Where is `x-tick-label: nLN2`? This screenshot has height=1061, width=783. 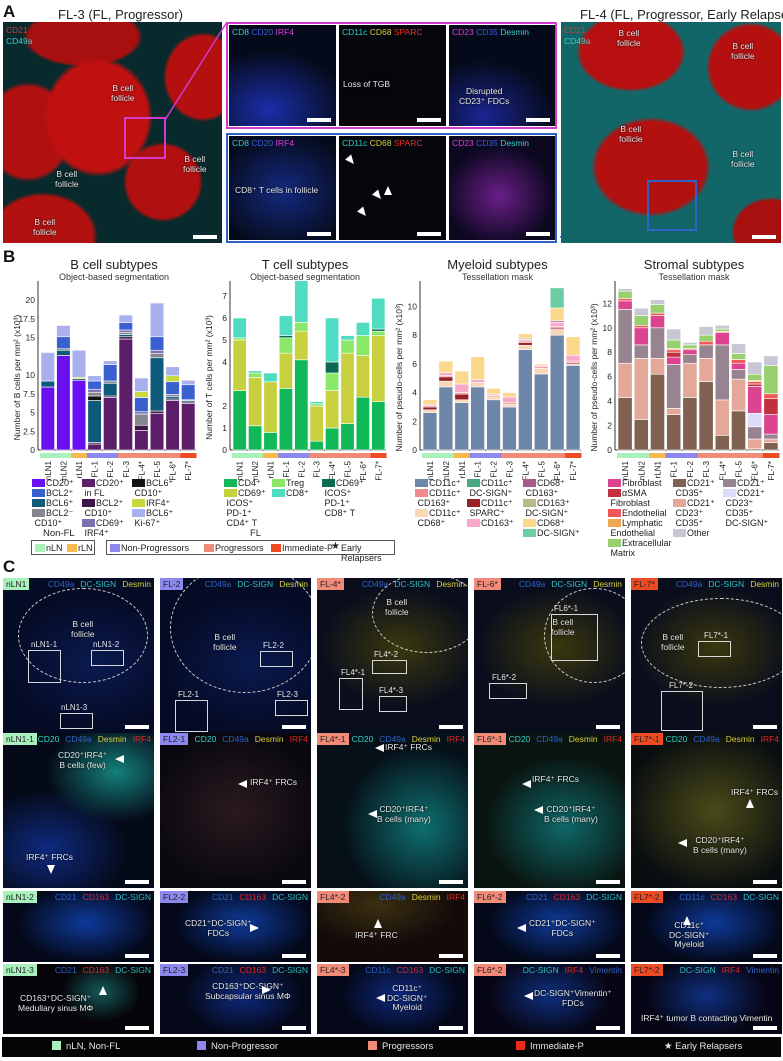
x-tick-label: nLN2 is located at coordinates (446, 470).